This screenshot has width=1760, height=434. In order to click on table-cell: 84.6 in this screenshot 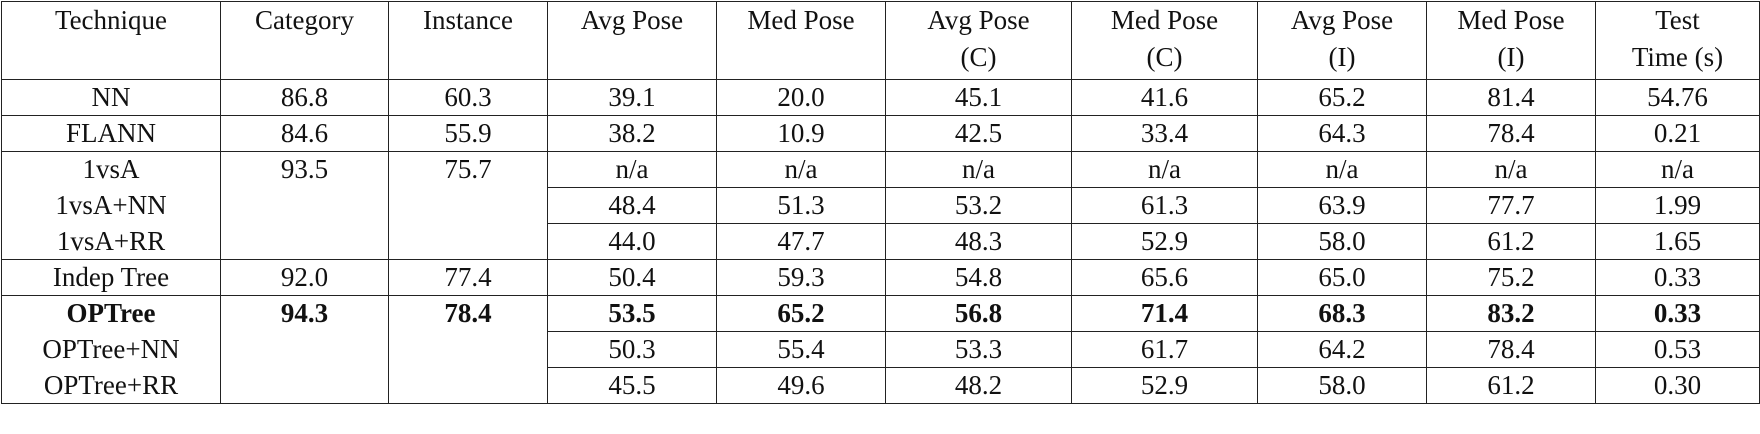, I will do `click(304, 133)`.